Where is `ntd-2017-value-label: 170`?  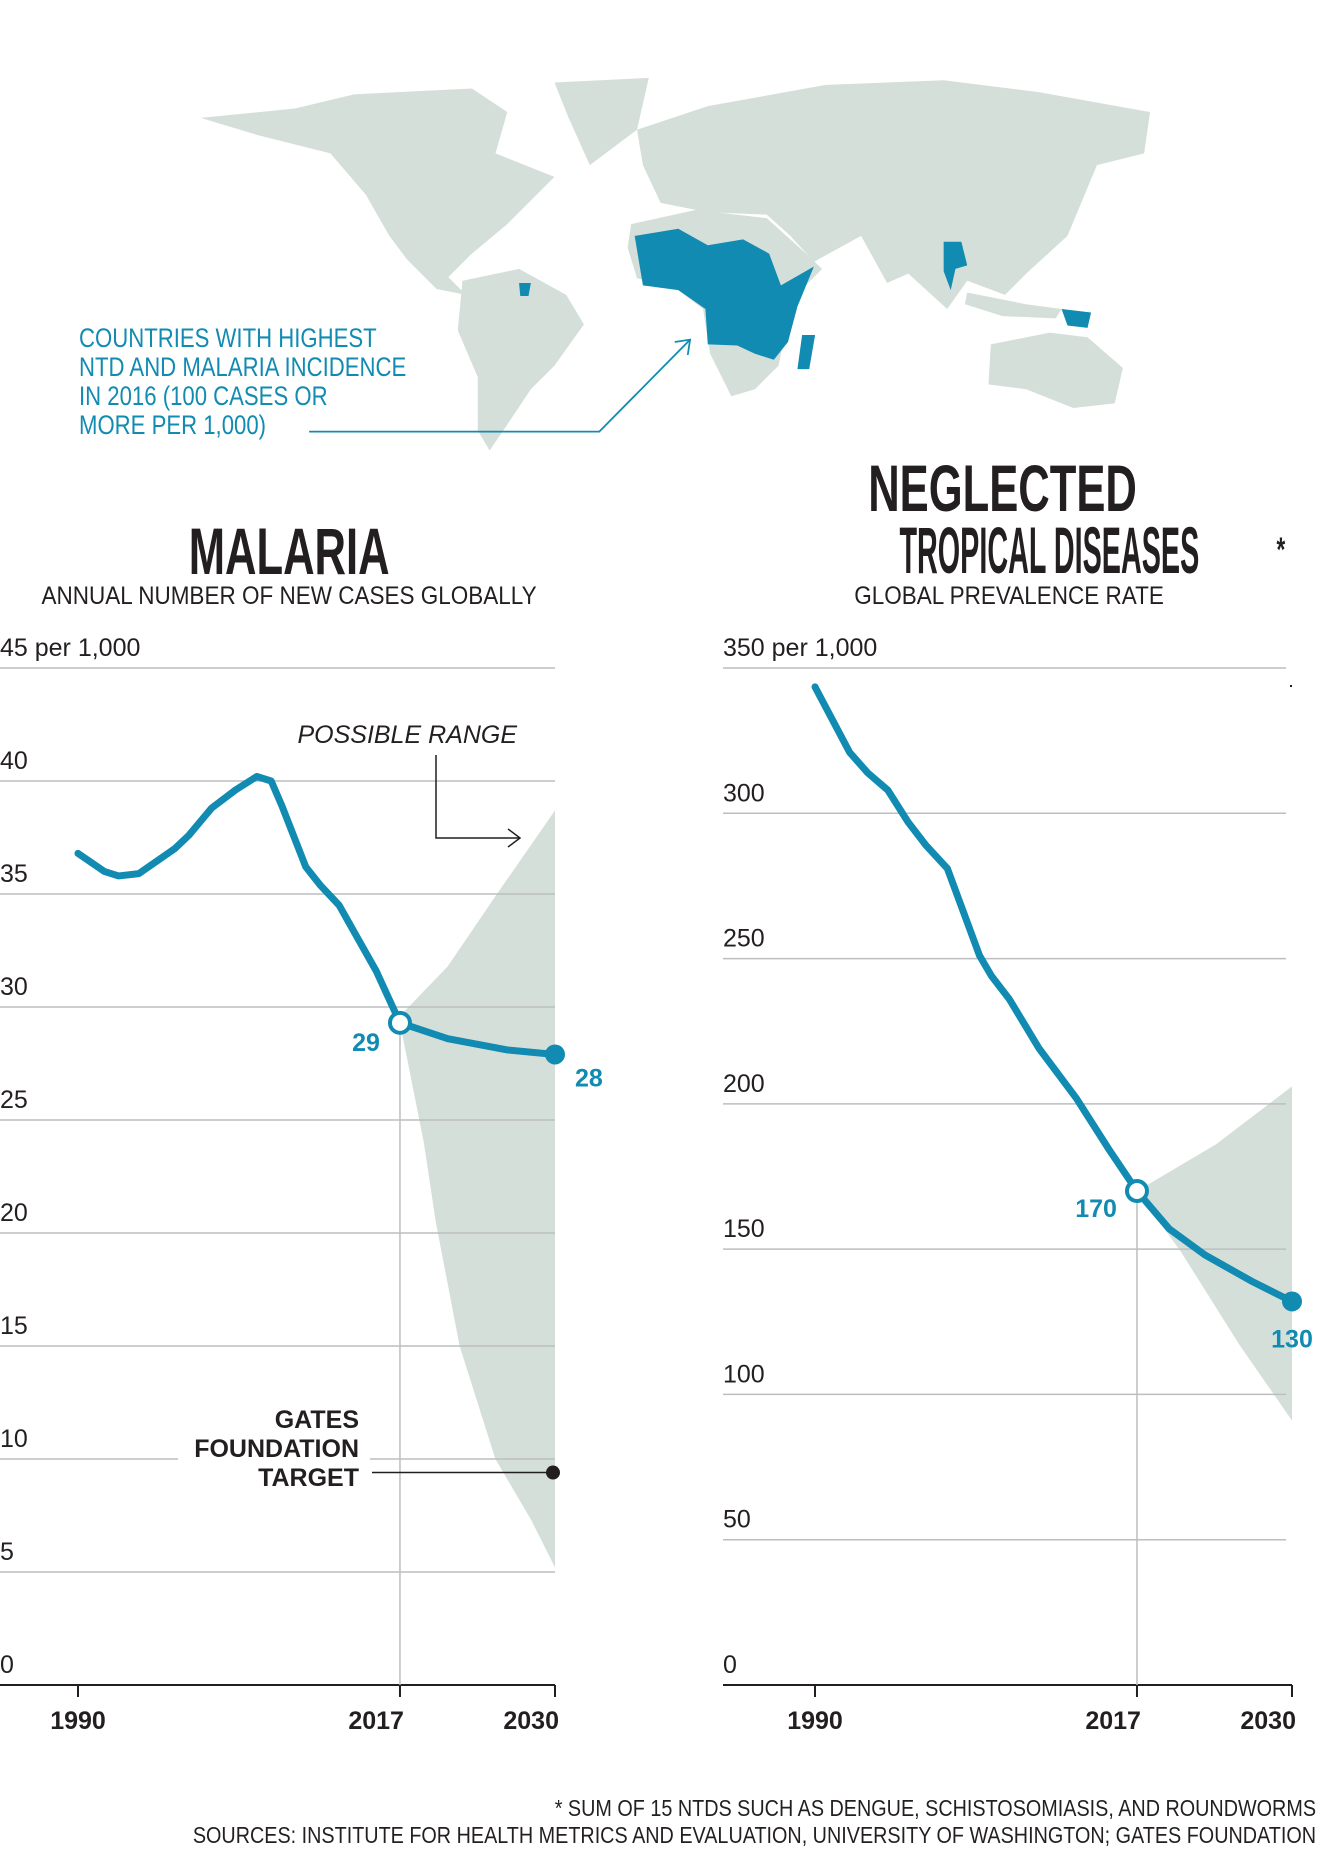 ntd-2017-value-label: 170 is located at coordinates (1096, 1209).